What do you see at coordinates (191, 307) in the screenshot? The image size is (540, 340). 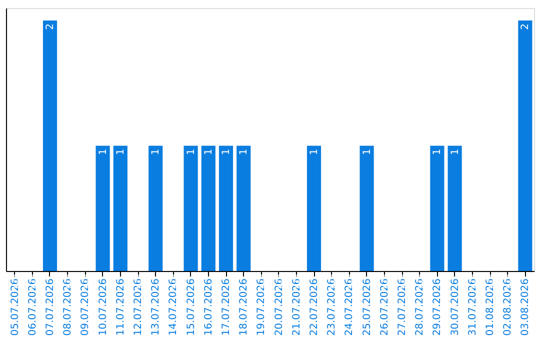 I see `x-tick-label: 15.07.2026` at bounding box center [191, 307].